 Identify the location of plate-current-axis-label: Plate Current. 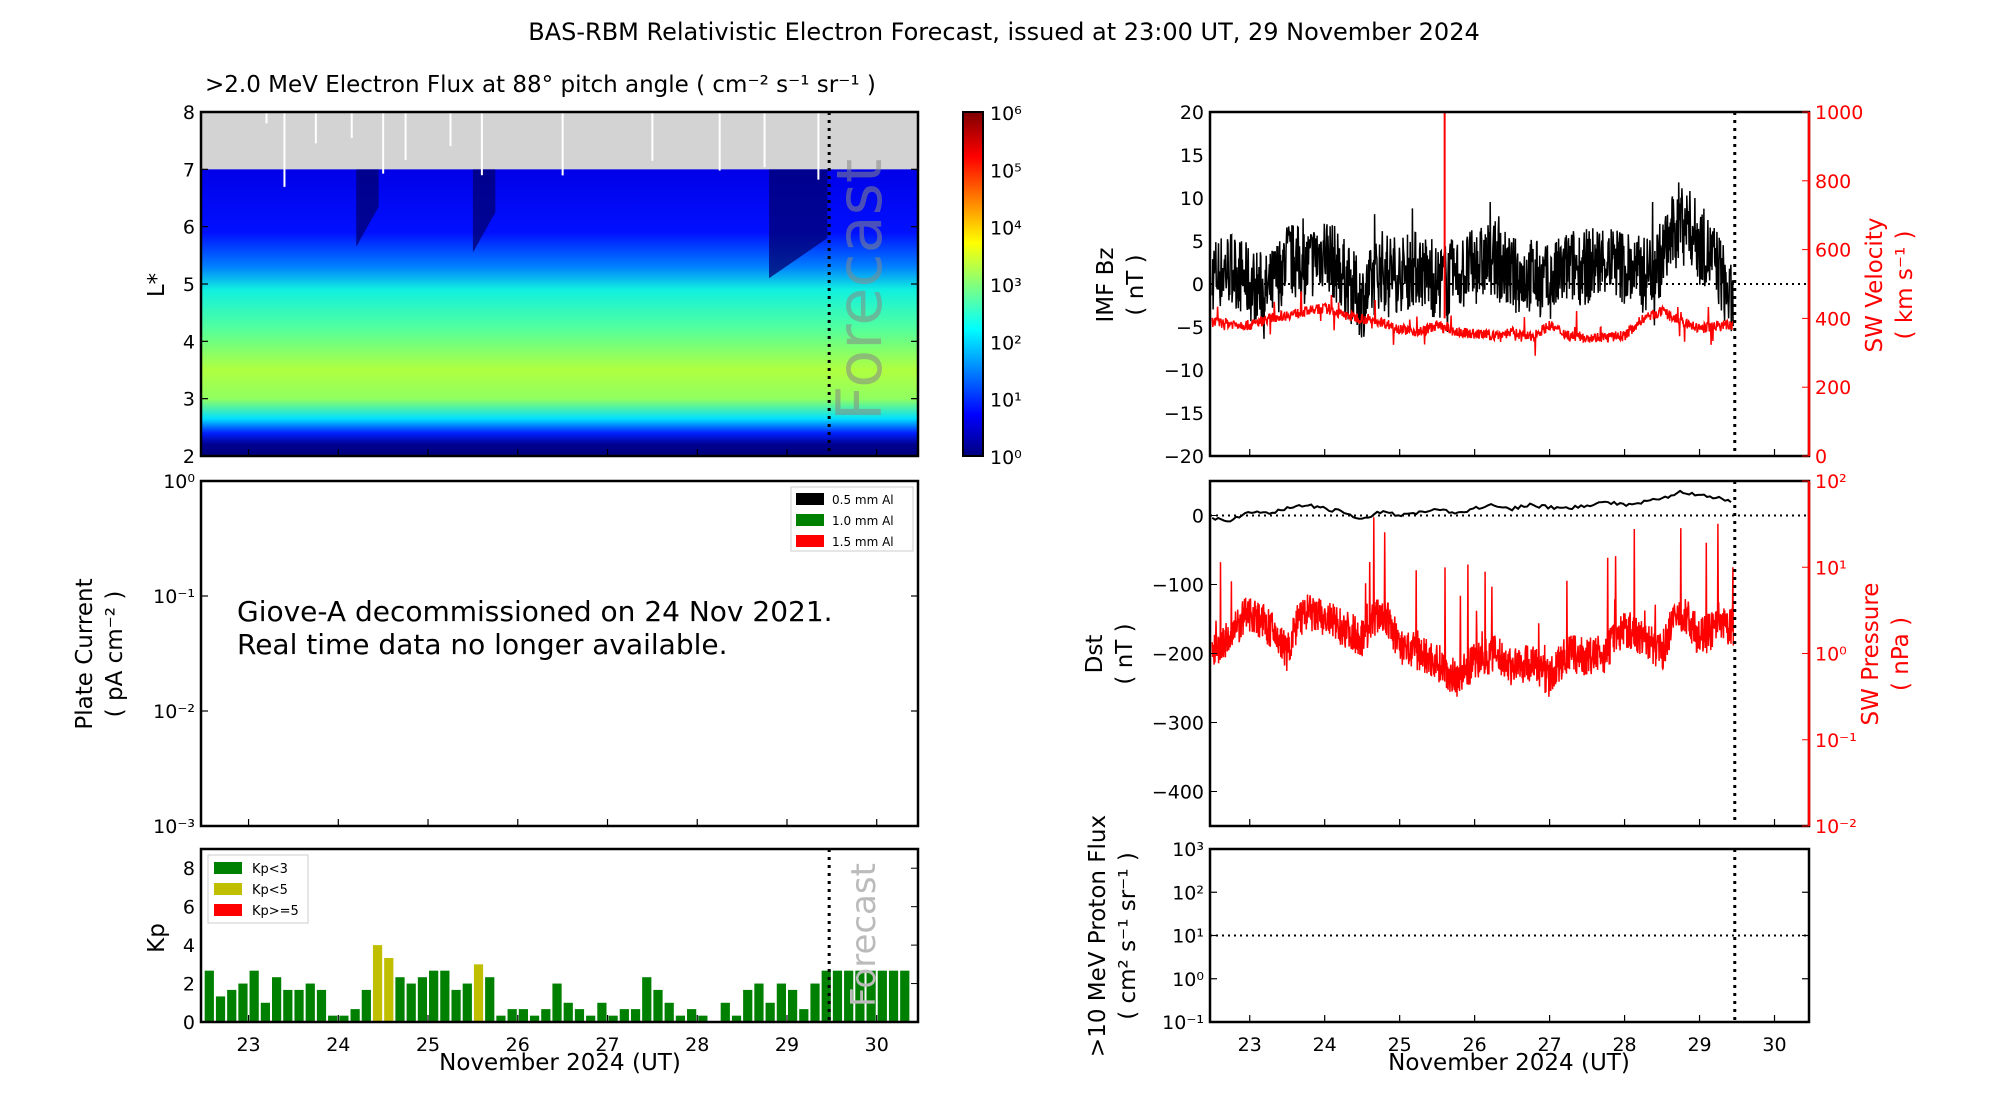
(85, 653).